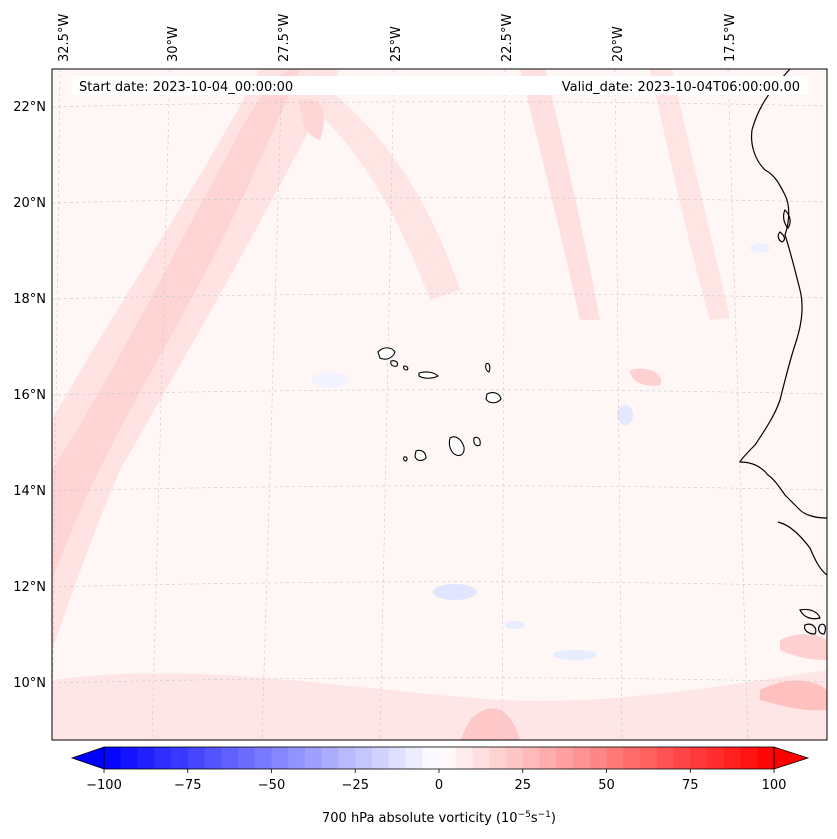  What do you see at coordinates (522, 785) in the screenshot?
I see `colorbar-tick-label: 25` at bounding box center [522, 785].